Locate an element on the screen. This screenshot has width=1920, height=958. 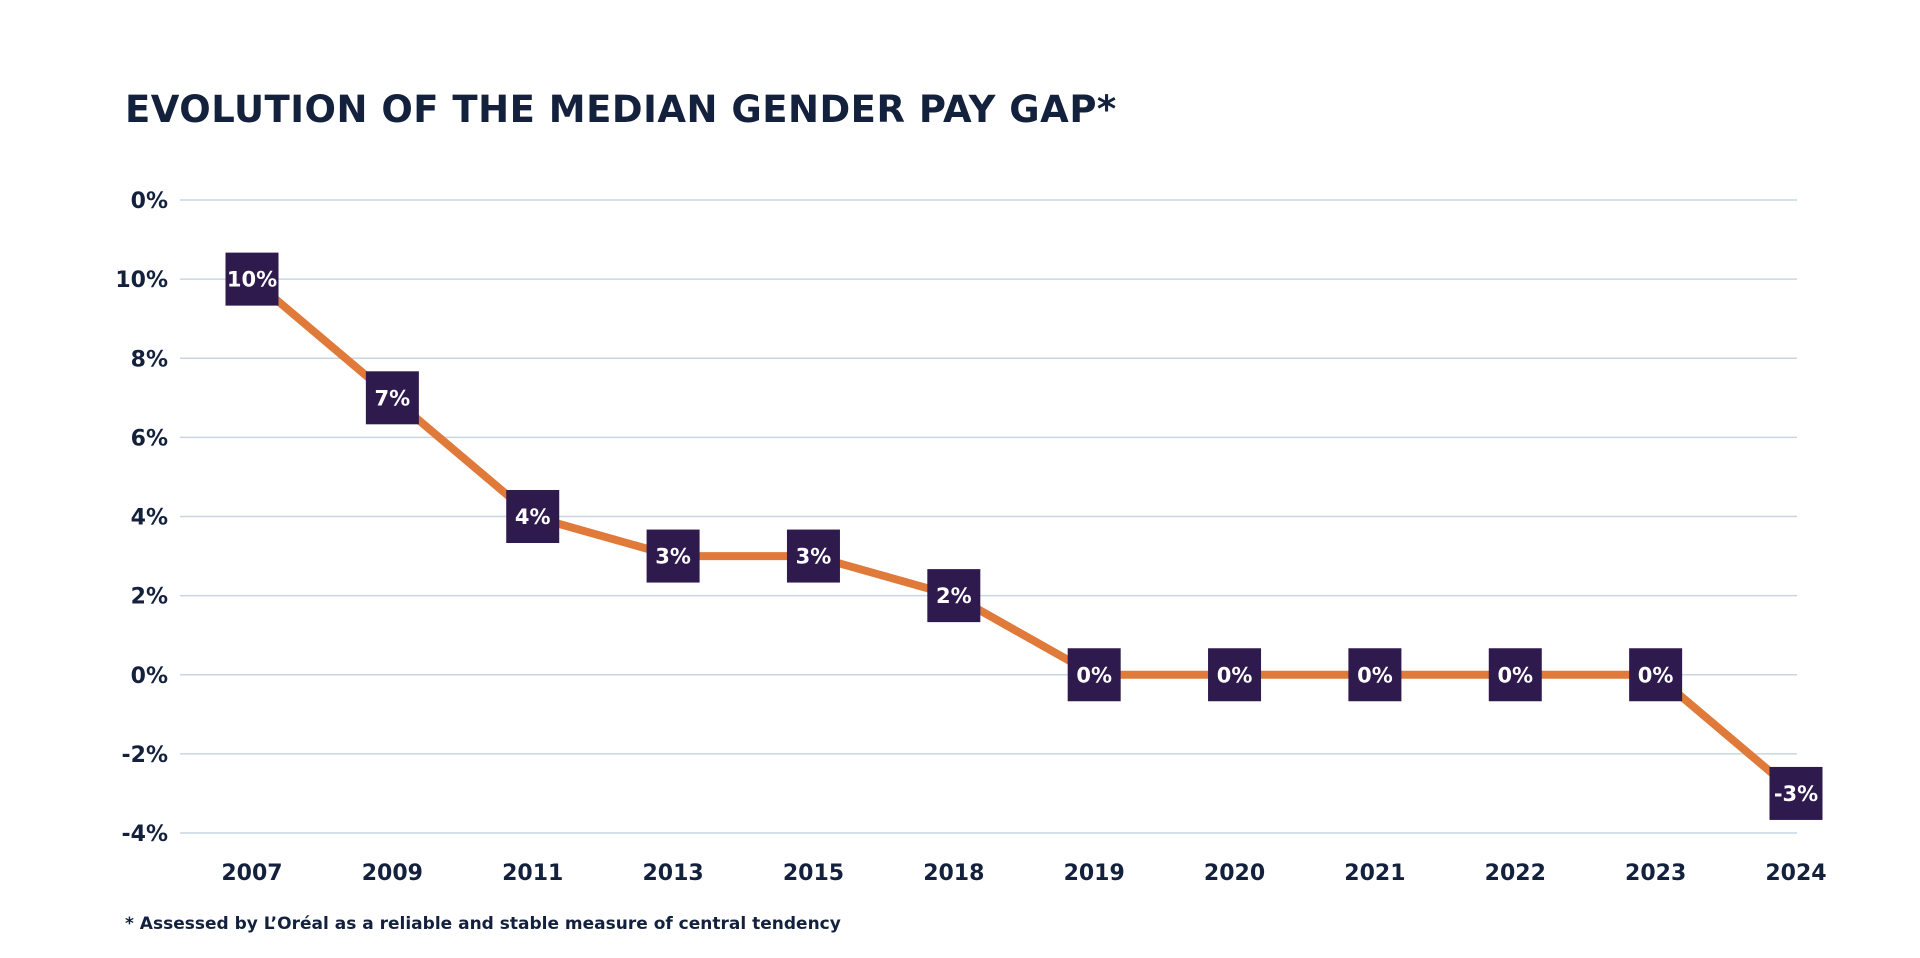
x-tick-label: 2024 is located at coordinates (1795, 873).